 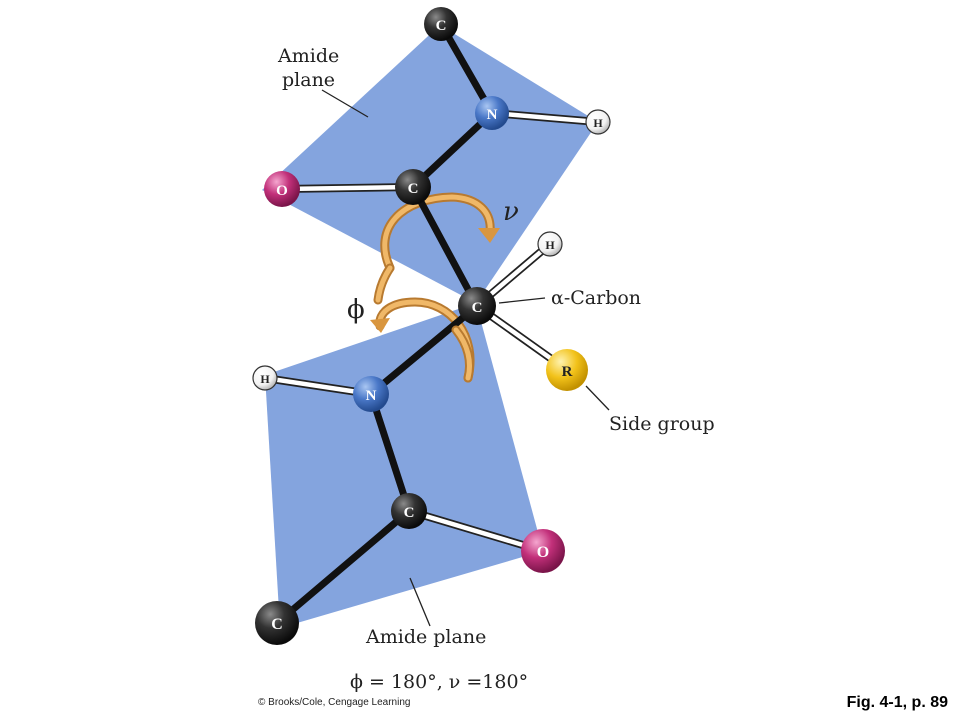 What do you see at coordinates (420, 602) in the screenshot?
I see `amide-plane-bottom-leader` at bounding box center [420, 602].